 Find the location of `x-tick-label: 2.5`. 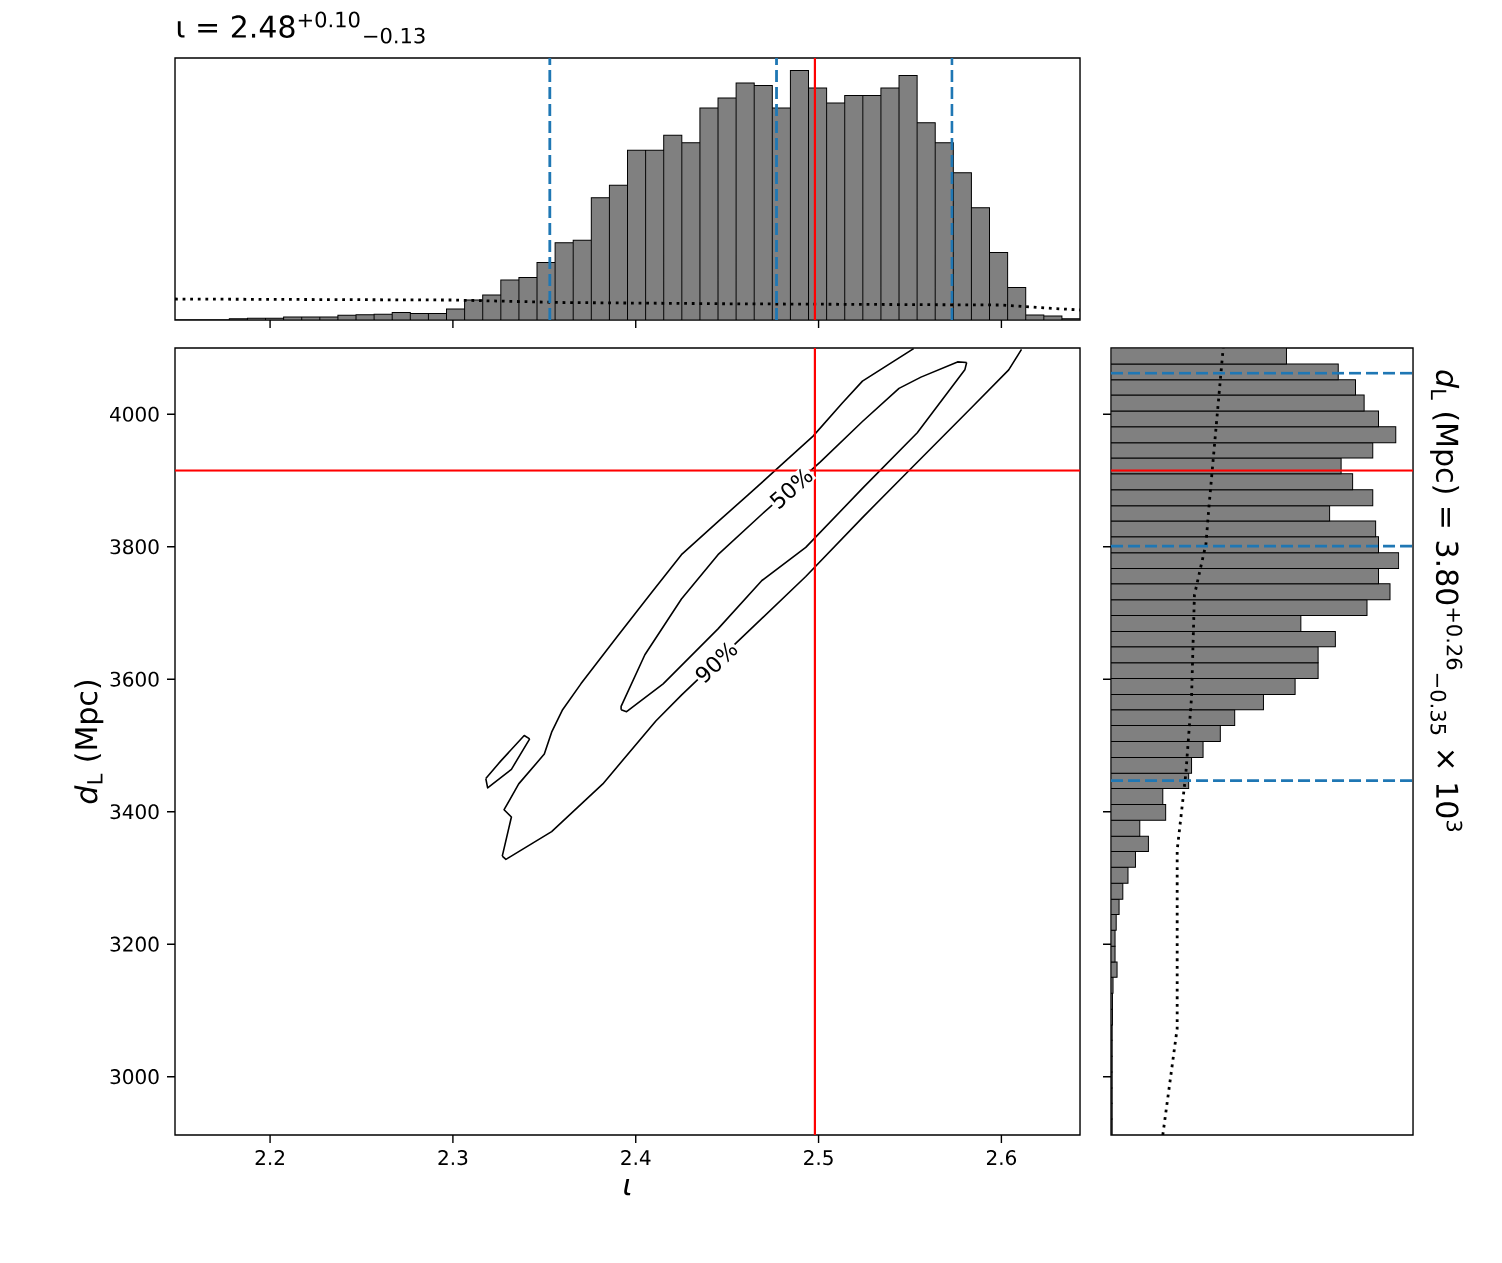

x-tick-label: 2.5 is located at coordinates (818, 1158).